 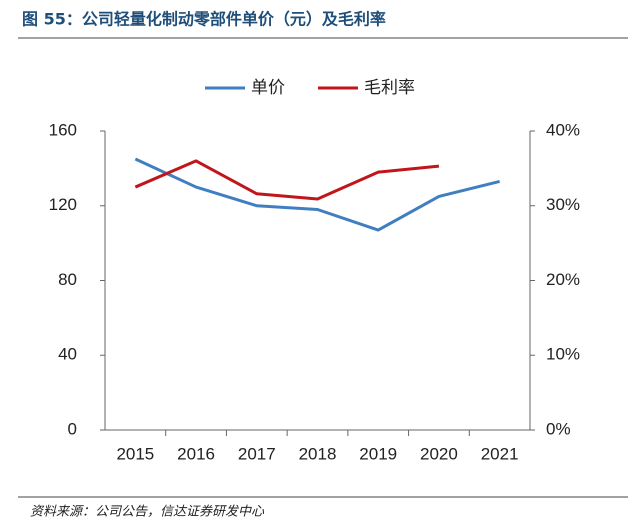 What do you see at coordinates (257, 453) in the screenshot?
I see `x-tick-label: 2017` at bounding box center [257, 453].